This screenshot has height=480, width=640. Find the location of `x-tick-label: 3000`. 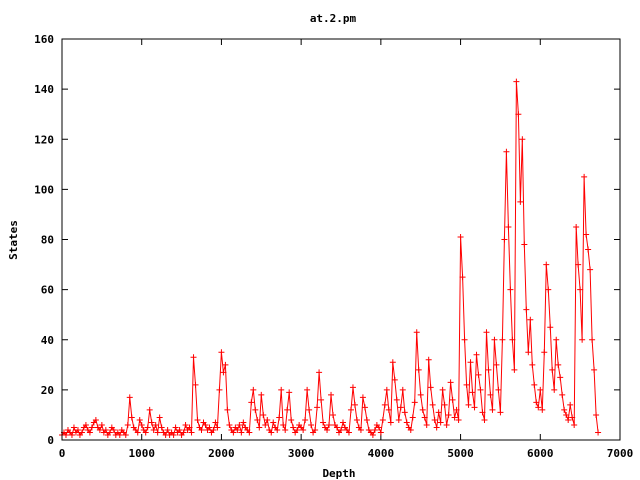

x-tick-label: 3000 is located at coordinates (301, 453).